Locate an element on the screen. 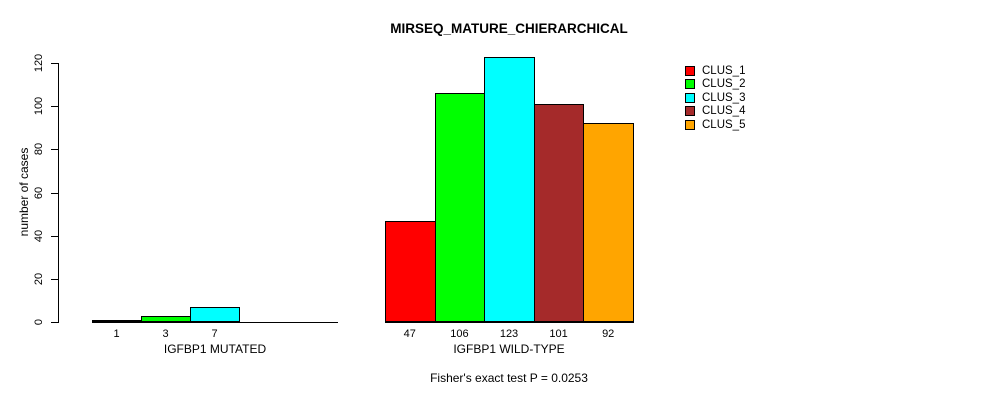  y-axis-label: number of cases is located at coordinates (24, 192).